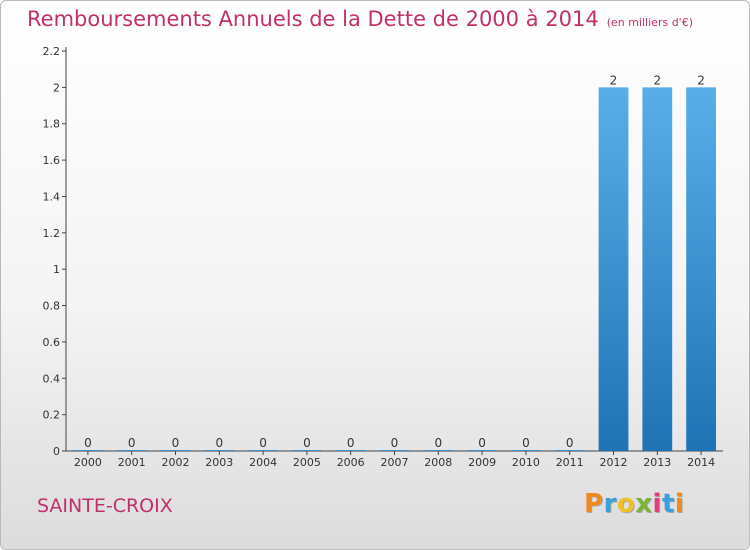 This screenshot has width=750, height=550. I want to click on y-tick-label: 0, so click(56, 451).